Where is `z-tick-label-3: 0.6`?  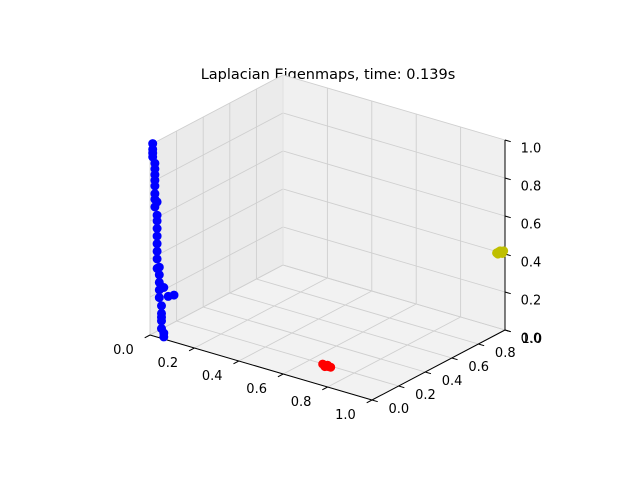 z-tick-label-3: 0.6 is located at coordinates (531, 225).